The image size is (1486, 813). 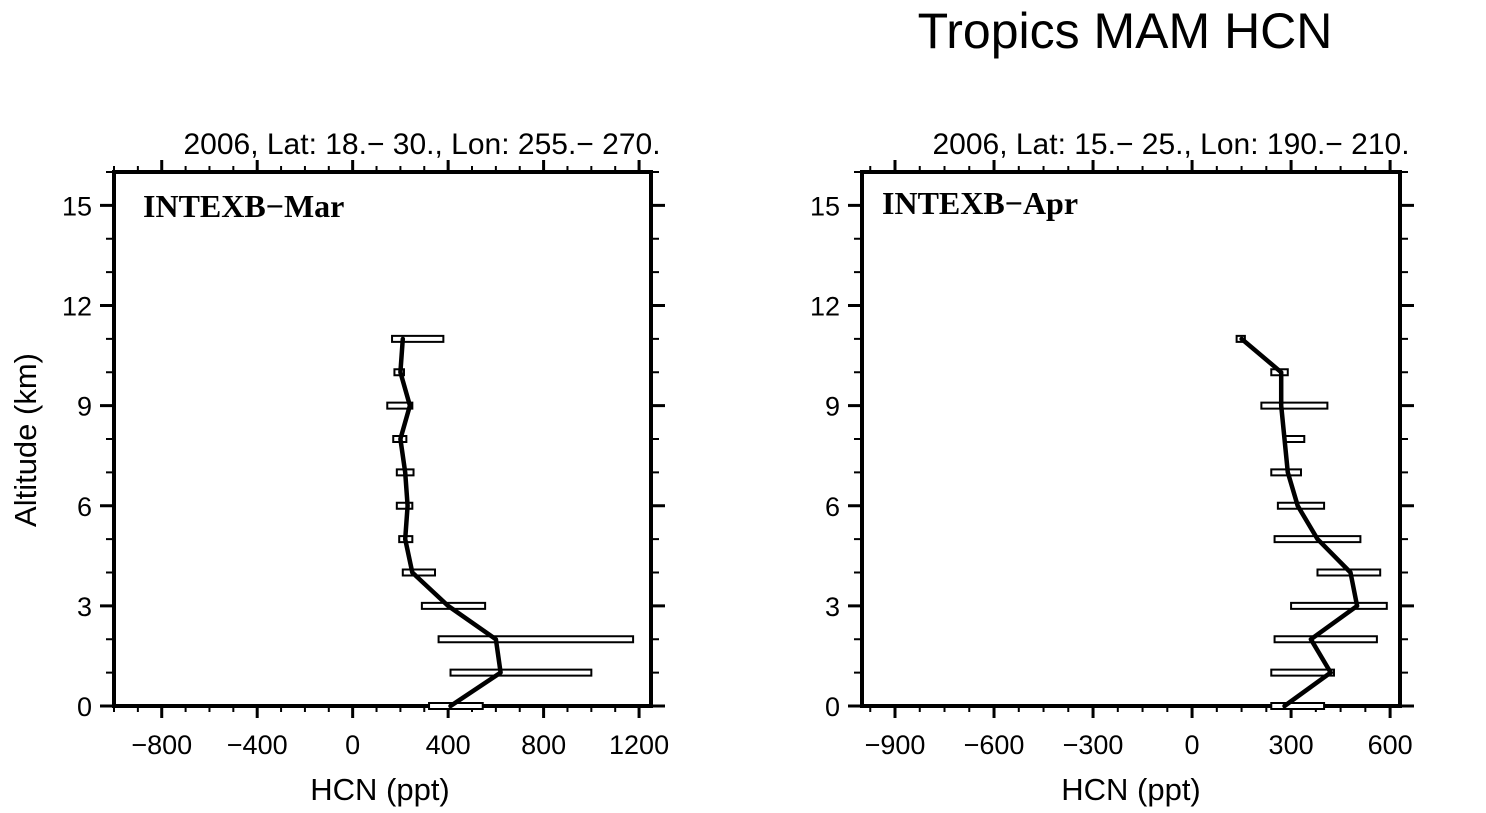 I want to click on x-axis-label-mar: HCN (ppt), so click(x=380, y=789).